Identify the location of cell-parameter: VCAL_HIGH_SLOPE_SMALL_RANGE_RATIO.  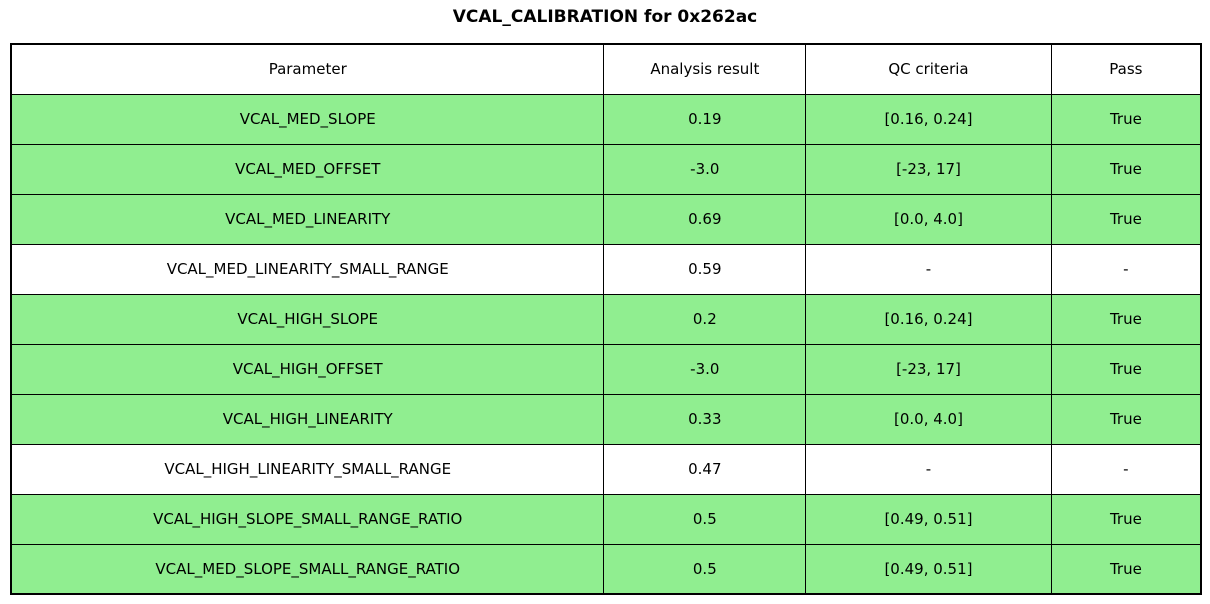
(307, 519).